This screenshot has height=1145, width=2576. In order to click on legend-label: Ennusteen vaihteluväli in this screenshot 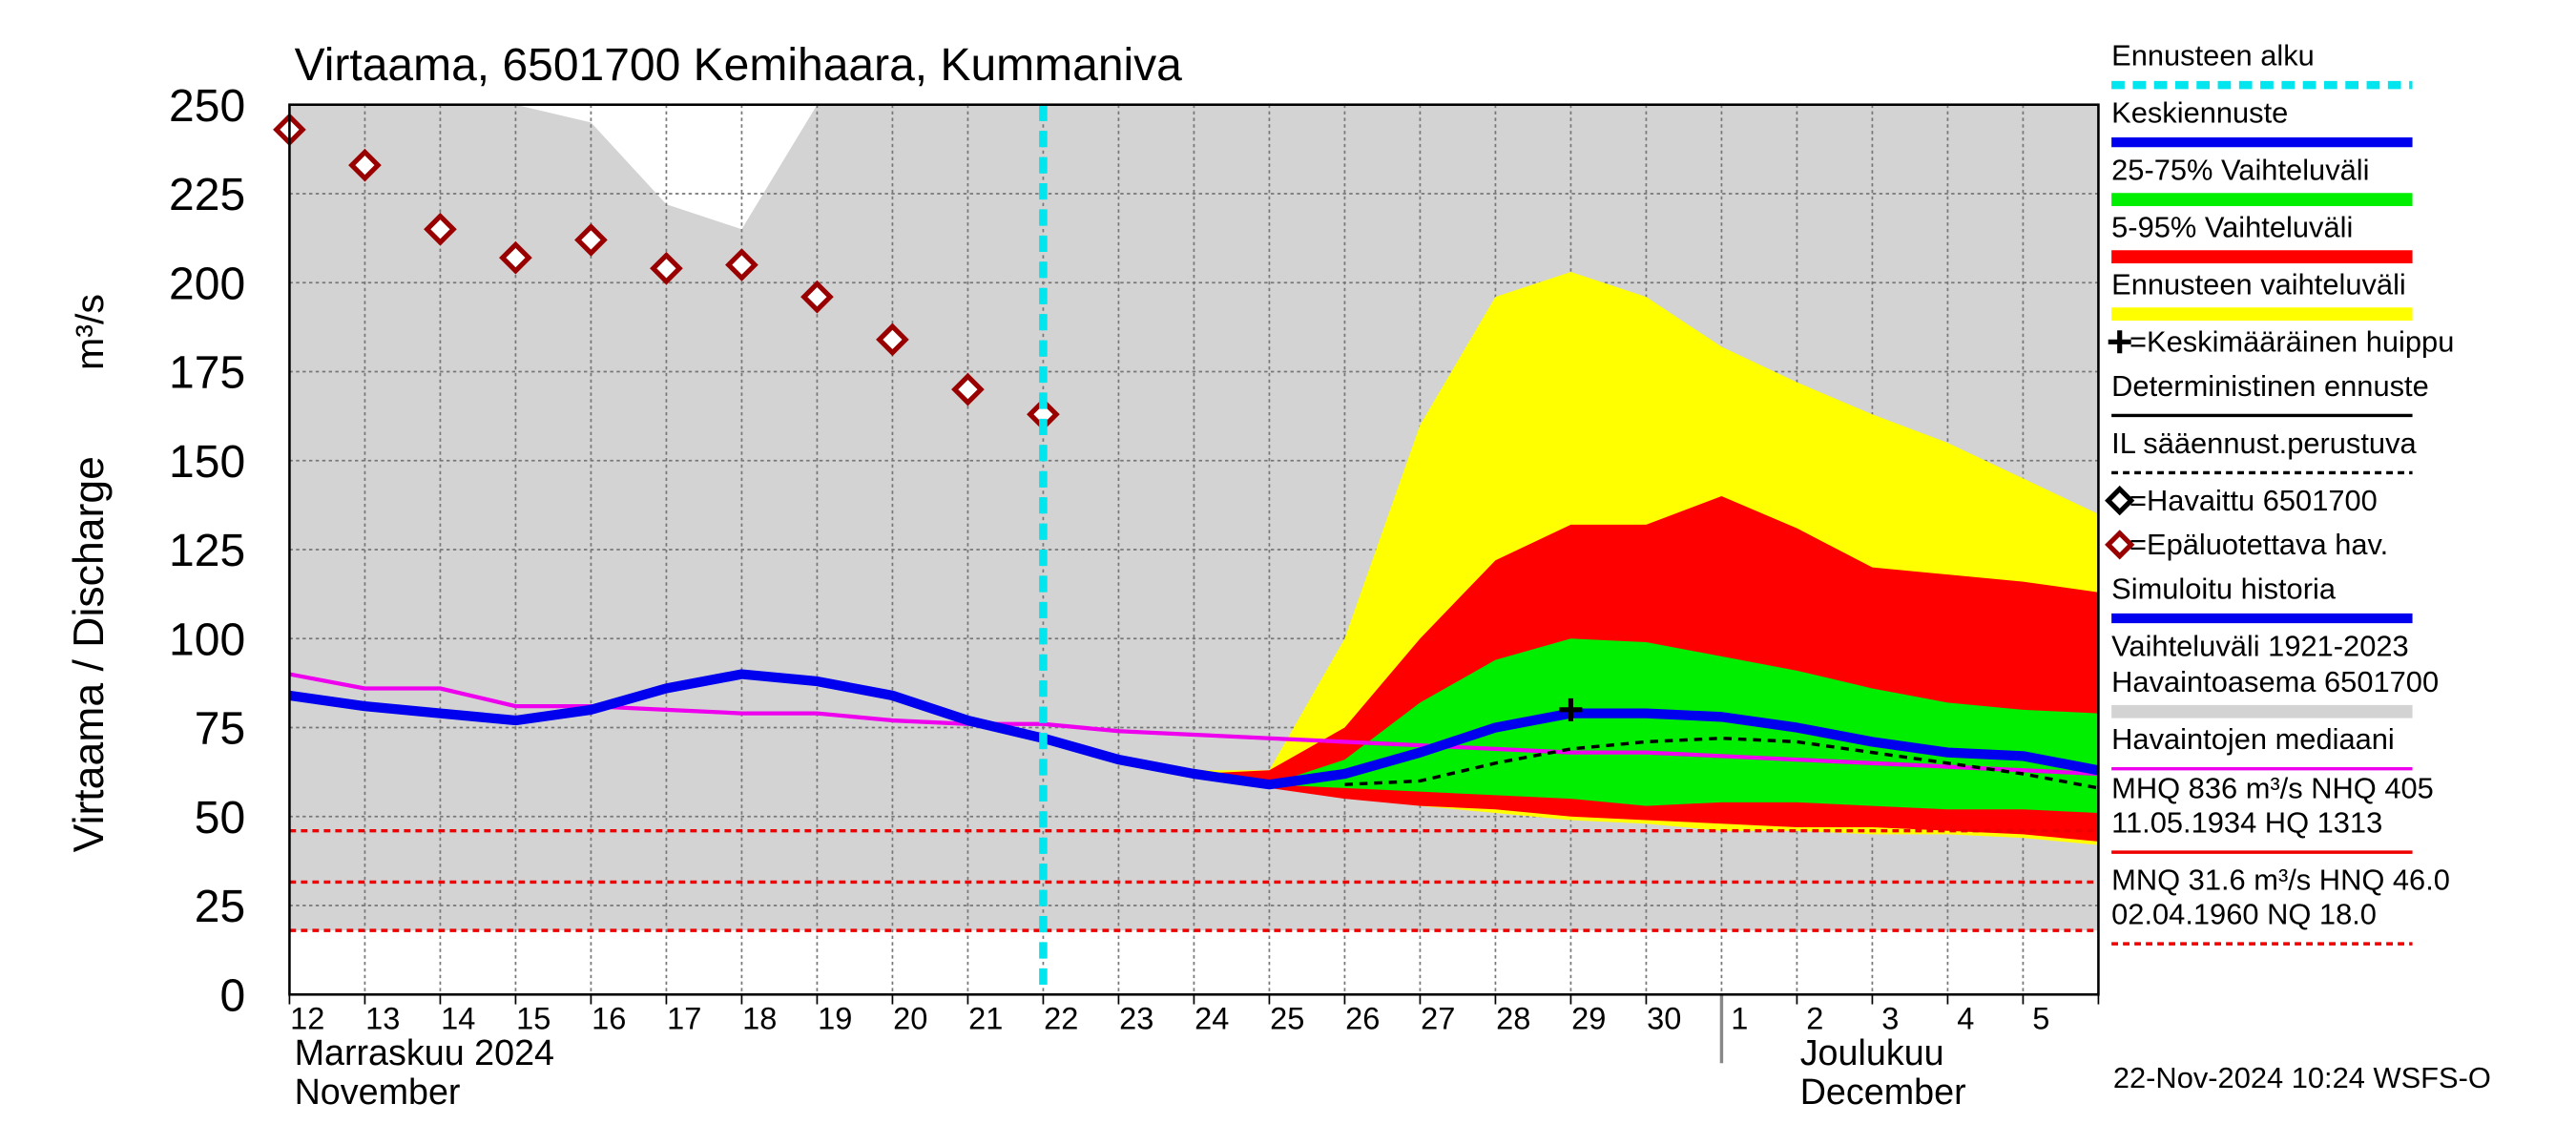, I will do `click(2258, 285)`.